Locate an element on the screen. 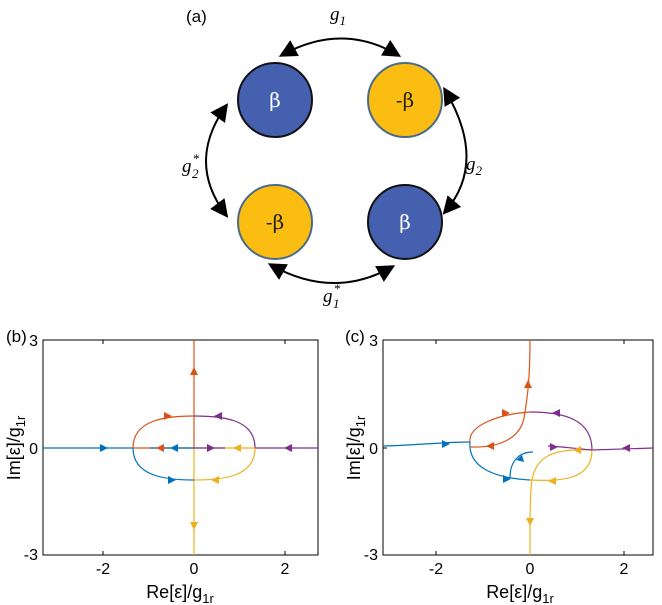 The image size is (662, 605). ylabel-c: Im[ε]/g1r is located at coordinates (356, 447).